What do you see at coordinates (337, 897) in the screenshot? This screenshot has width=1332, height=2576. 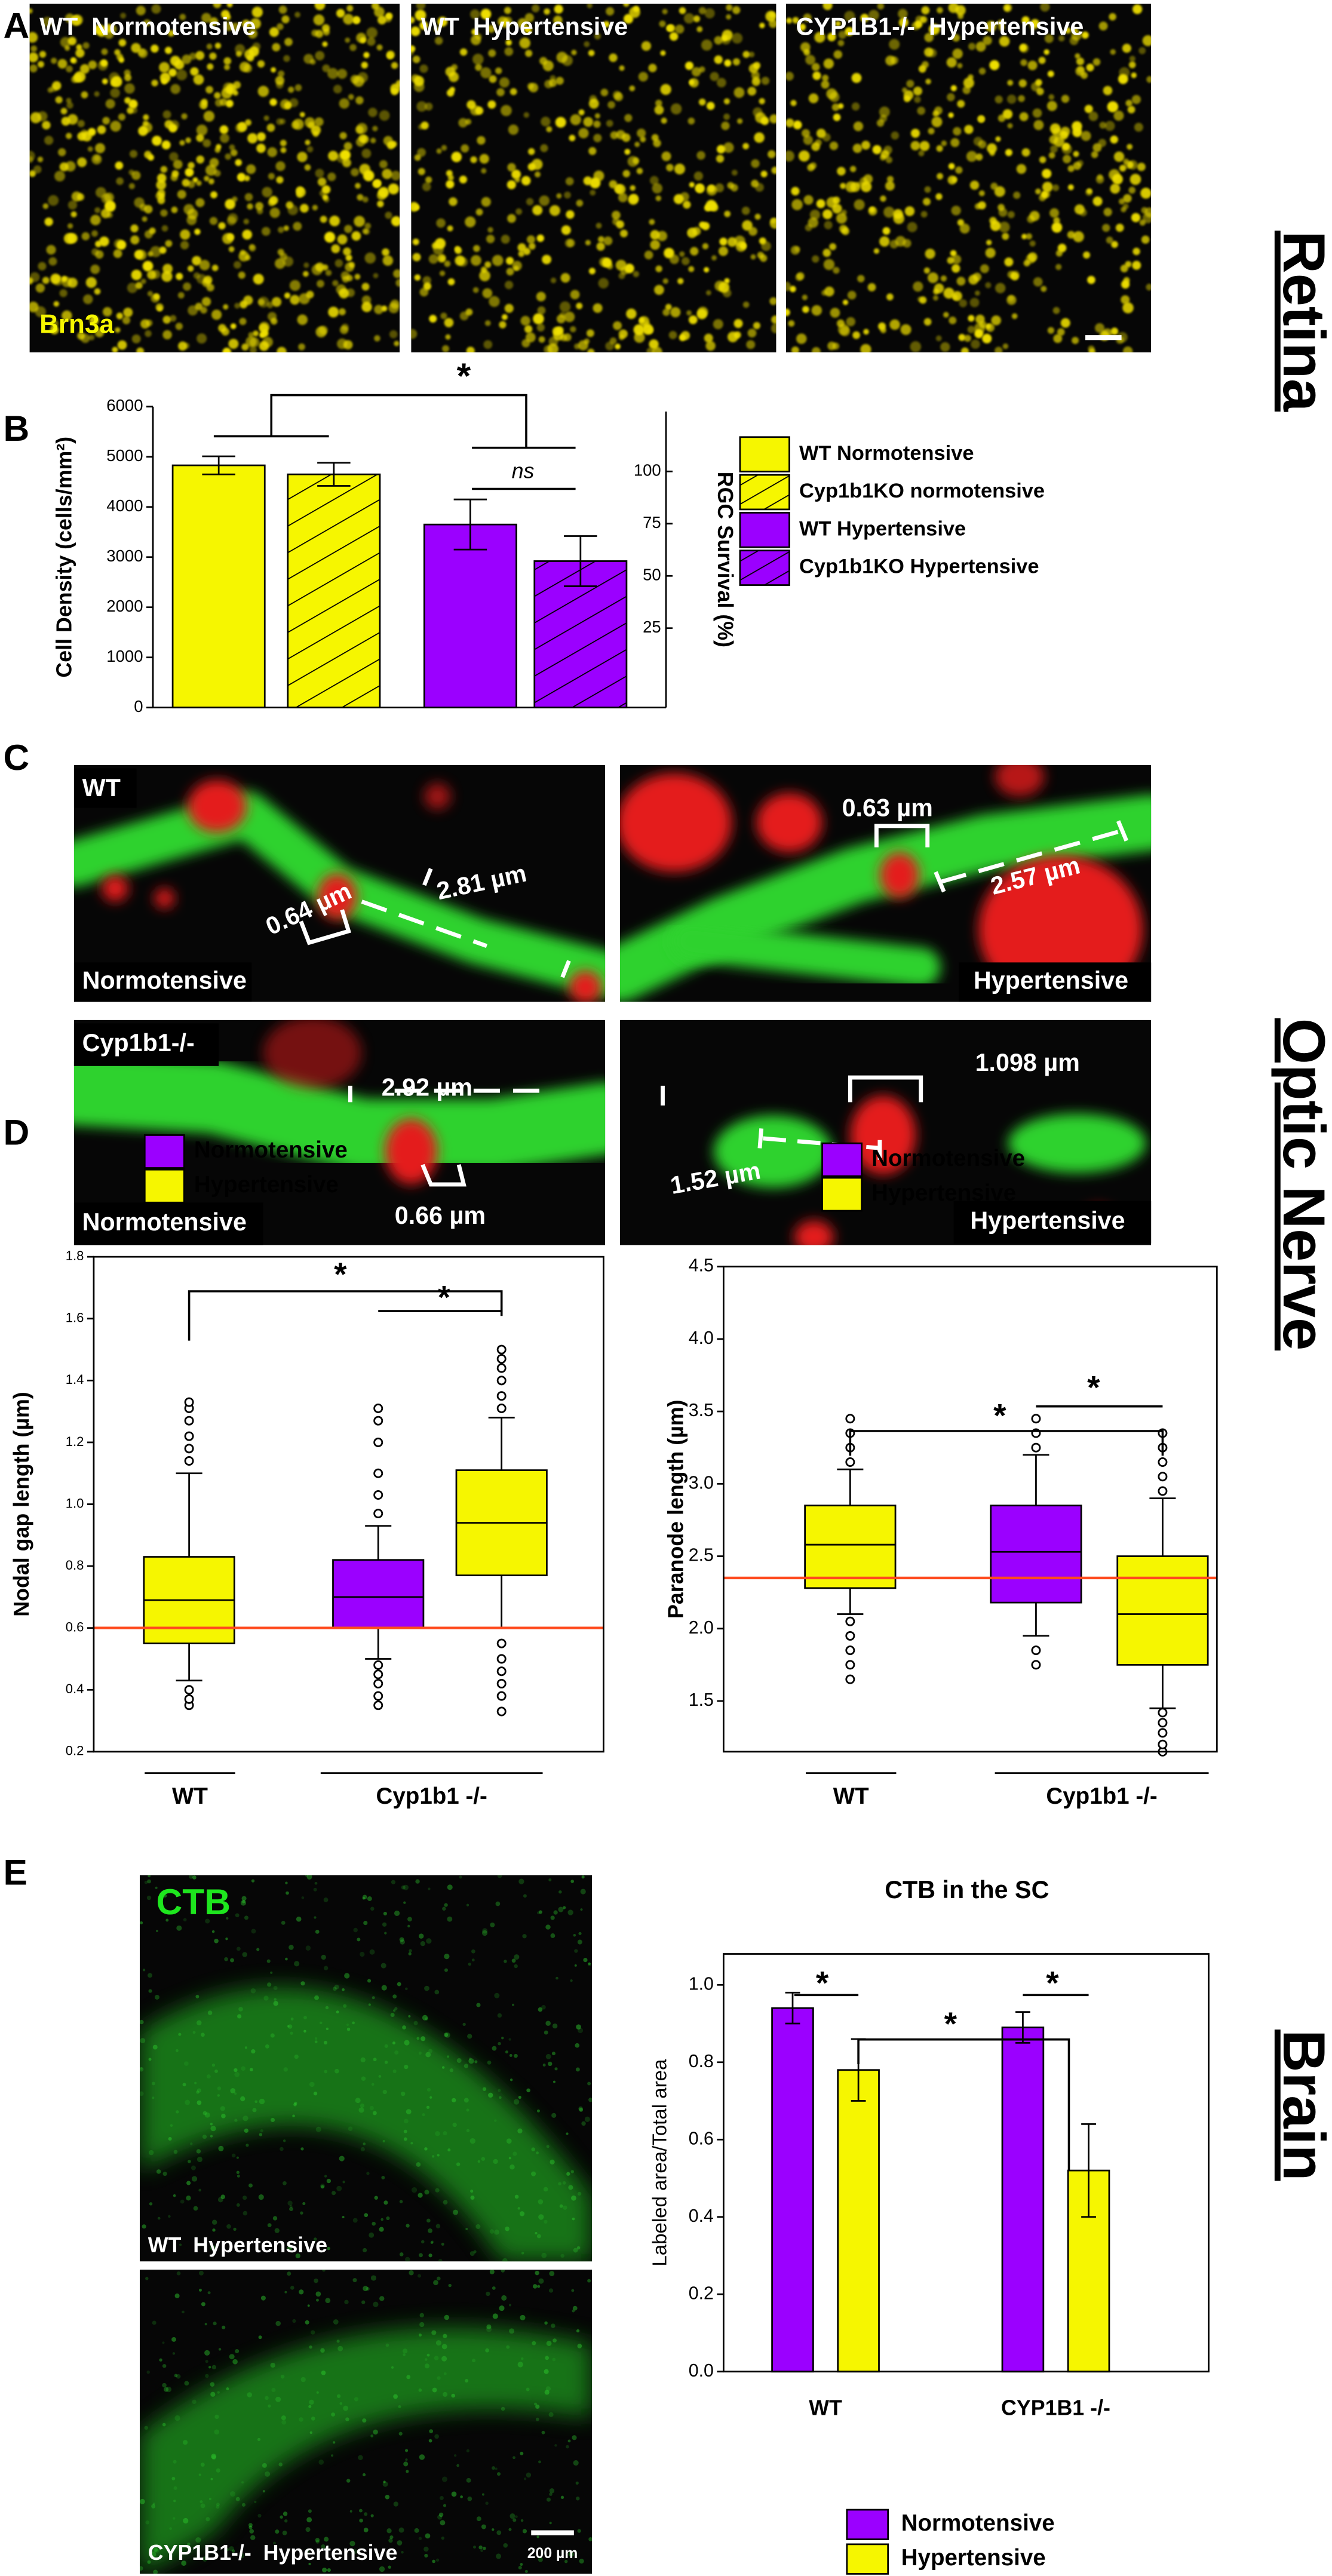 I see `fluorescence` at bounding box center [337, 897].